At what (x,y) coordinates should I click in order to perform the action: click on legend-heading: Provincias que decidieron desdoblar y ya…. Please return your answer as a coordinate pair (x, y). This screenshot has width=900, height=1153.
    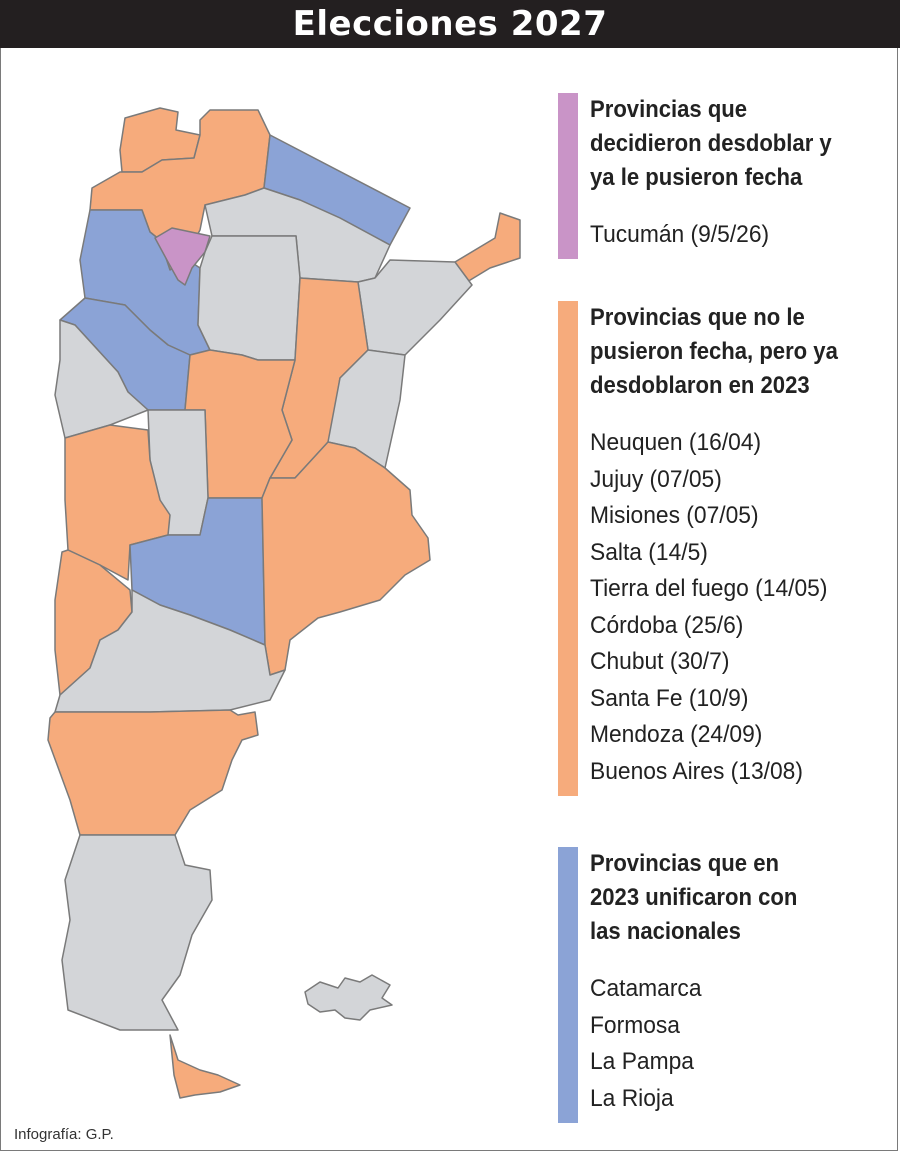
    Looking at the image, I should click on (711, 144).